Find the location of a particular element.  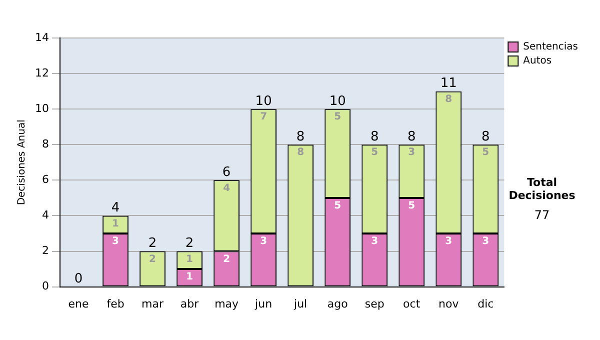

total-label: 6 is located at coordinates (226, 172).